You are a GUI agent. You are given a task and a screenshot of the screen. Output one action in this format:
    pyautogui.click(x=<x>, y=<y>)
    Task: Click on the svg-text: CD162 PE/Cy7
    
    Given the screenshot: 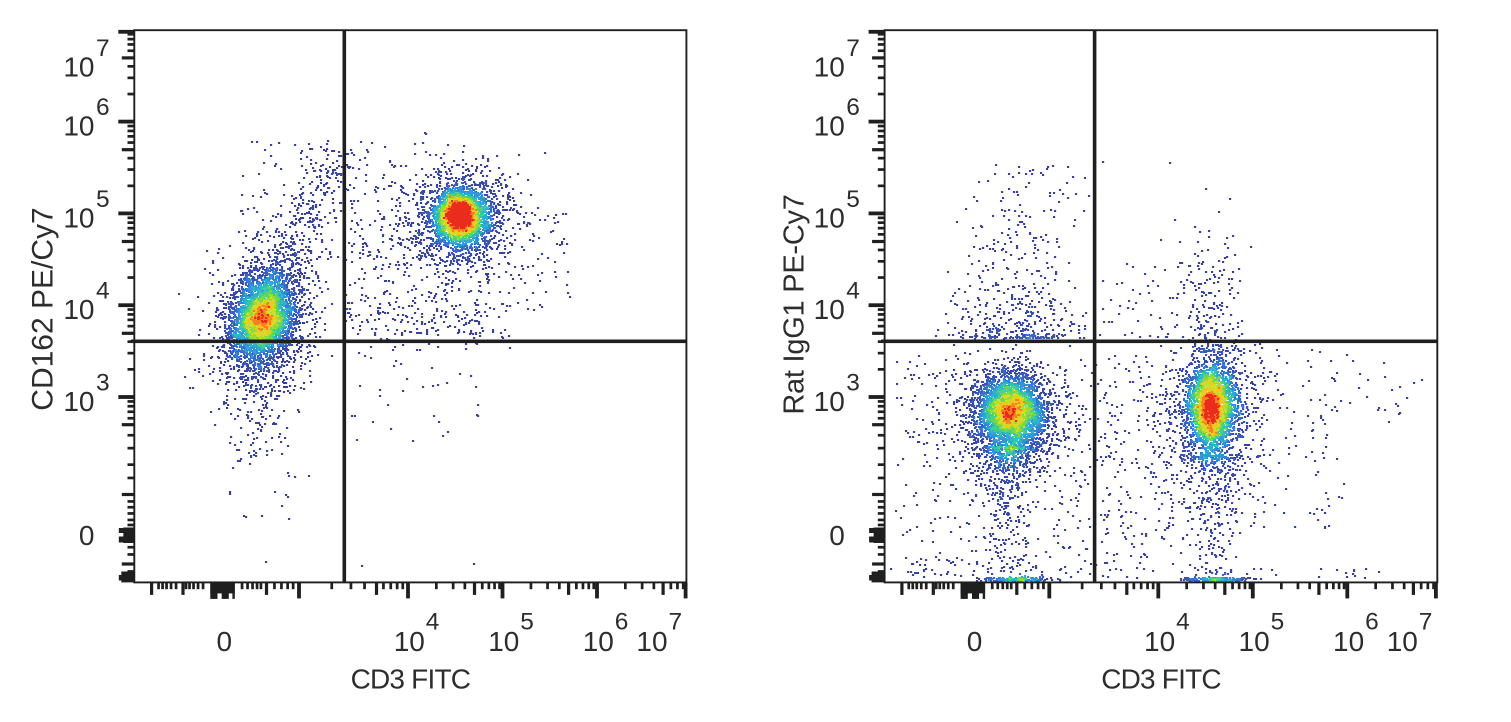 What is the action you would take?
    pyautogui.click(x=43, y=308)
    